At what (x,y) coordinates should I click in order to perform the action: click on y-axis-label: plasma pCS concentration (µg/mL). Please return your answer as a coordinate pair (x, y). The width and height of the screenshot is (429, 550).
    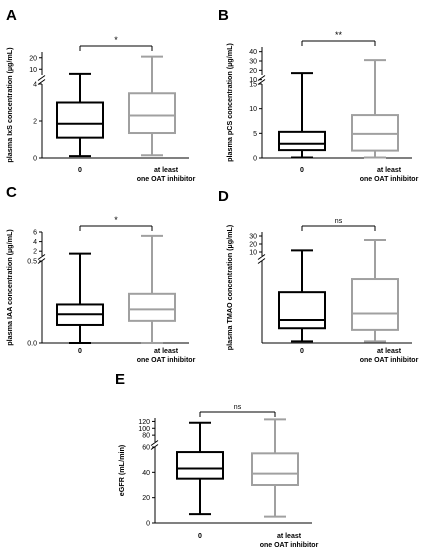
    Looking at the image, I should click on (229, 102).